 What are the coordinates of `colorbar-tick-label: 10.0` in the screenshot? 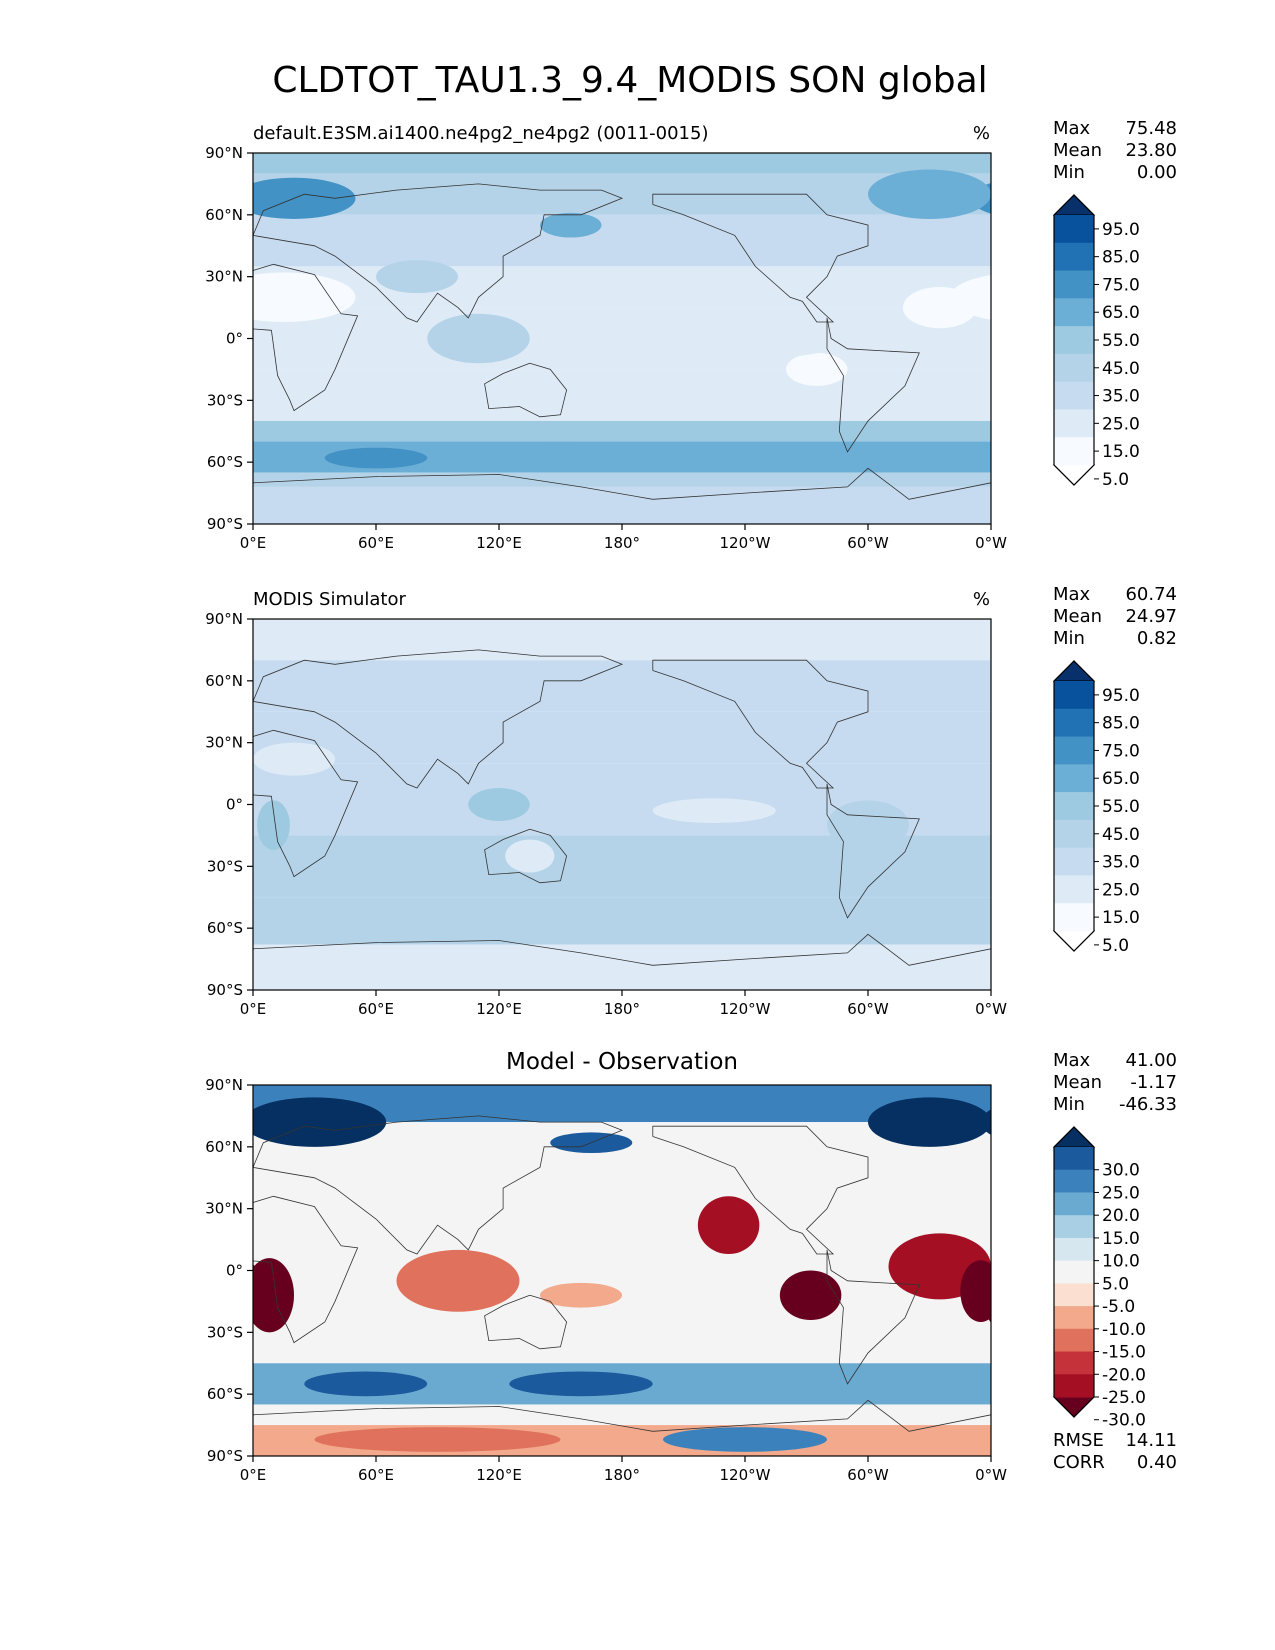 It's located at (1121, 1262).